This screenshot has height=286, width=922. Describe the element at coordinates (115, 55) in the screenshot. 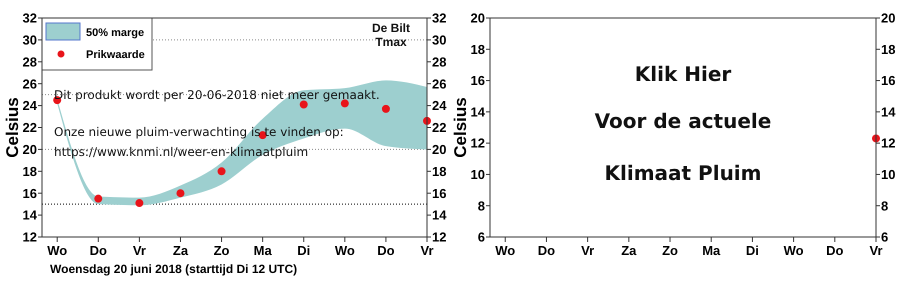

I see `legend-label: Prikwaarde` at that location.